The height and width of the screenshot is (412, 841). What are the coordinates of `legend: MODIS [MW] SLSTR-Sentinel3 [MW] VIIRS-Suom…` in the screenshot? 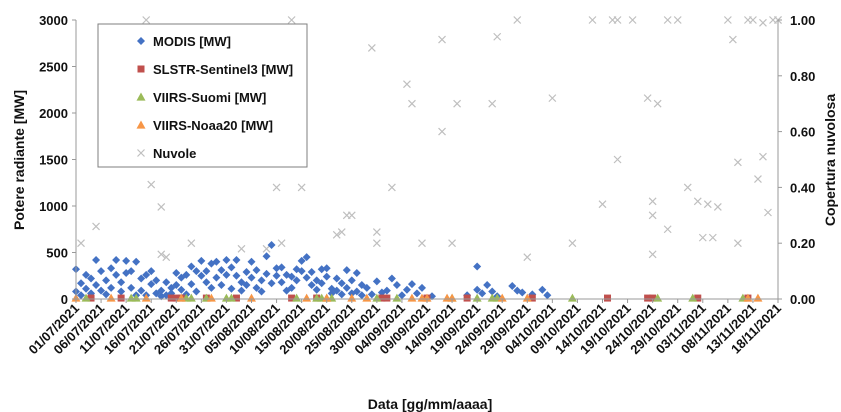 It's located at (202, 95).